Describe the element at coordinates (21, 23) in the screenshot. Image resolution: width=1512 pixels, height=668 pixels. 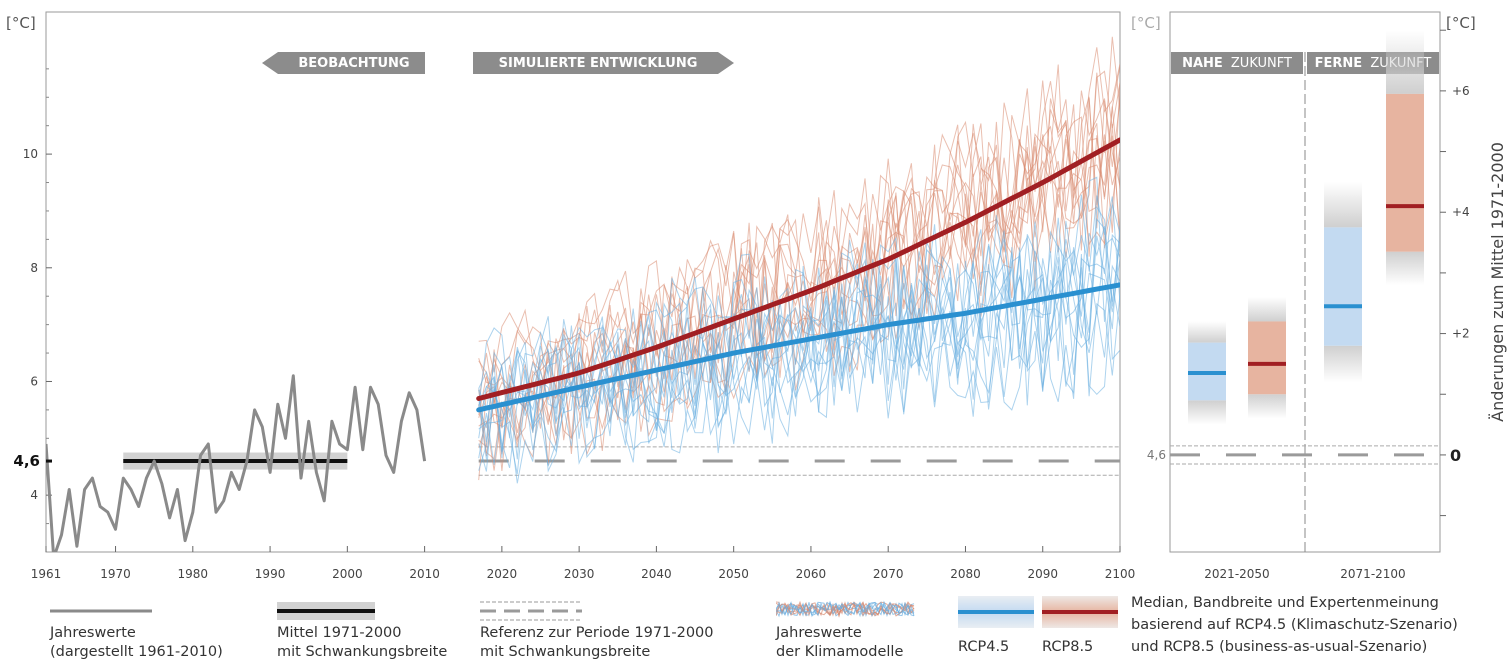
I see `main-unit-label: [°C]` at that location.